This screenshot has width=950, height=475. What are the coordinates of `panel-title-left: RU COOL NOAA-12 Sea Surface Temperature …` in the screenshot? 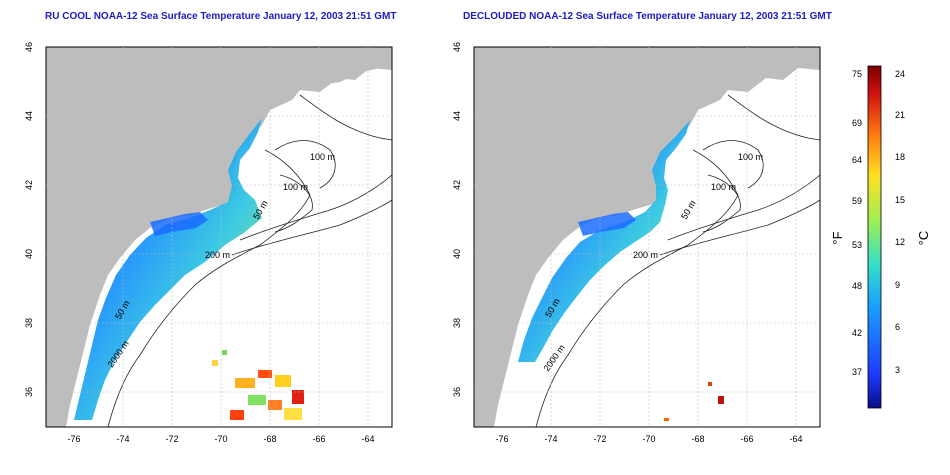 It's located at (221, 16).